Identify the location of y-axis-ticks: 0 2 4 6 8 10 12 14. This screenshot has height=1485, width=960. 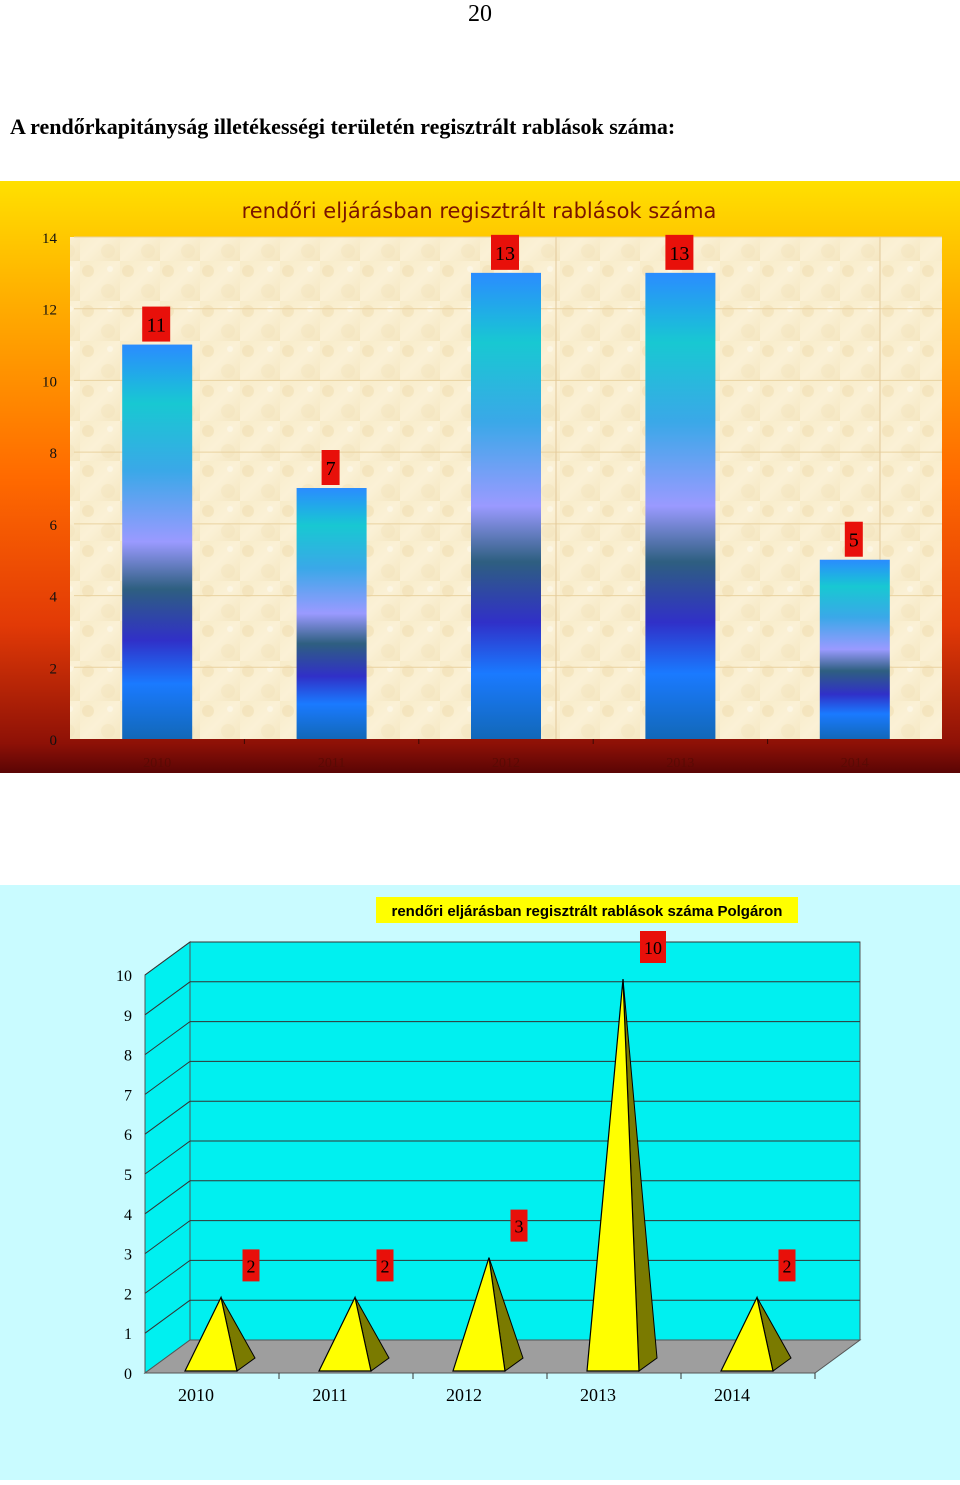
(50, 490).